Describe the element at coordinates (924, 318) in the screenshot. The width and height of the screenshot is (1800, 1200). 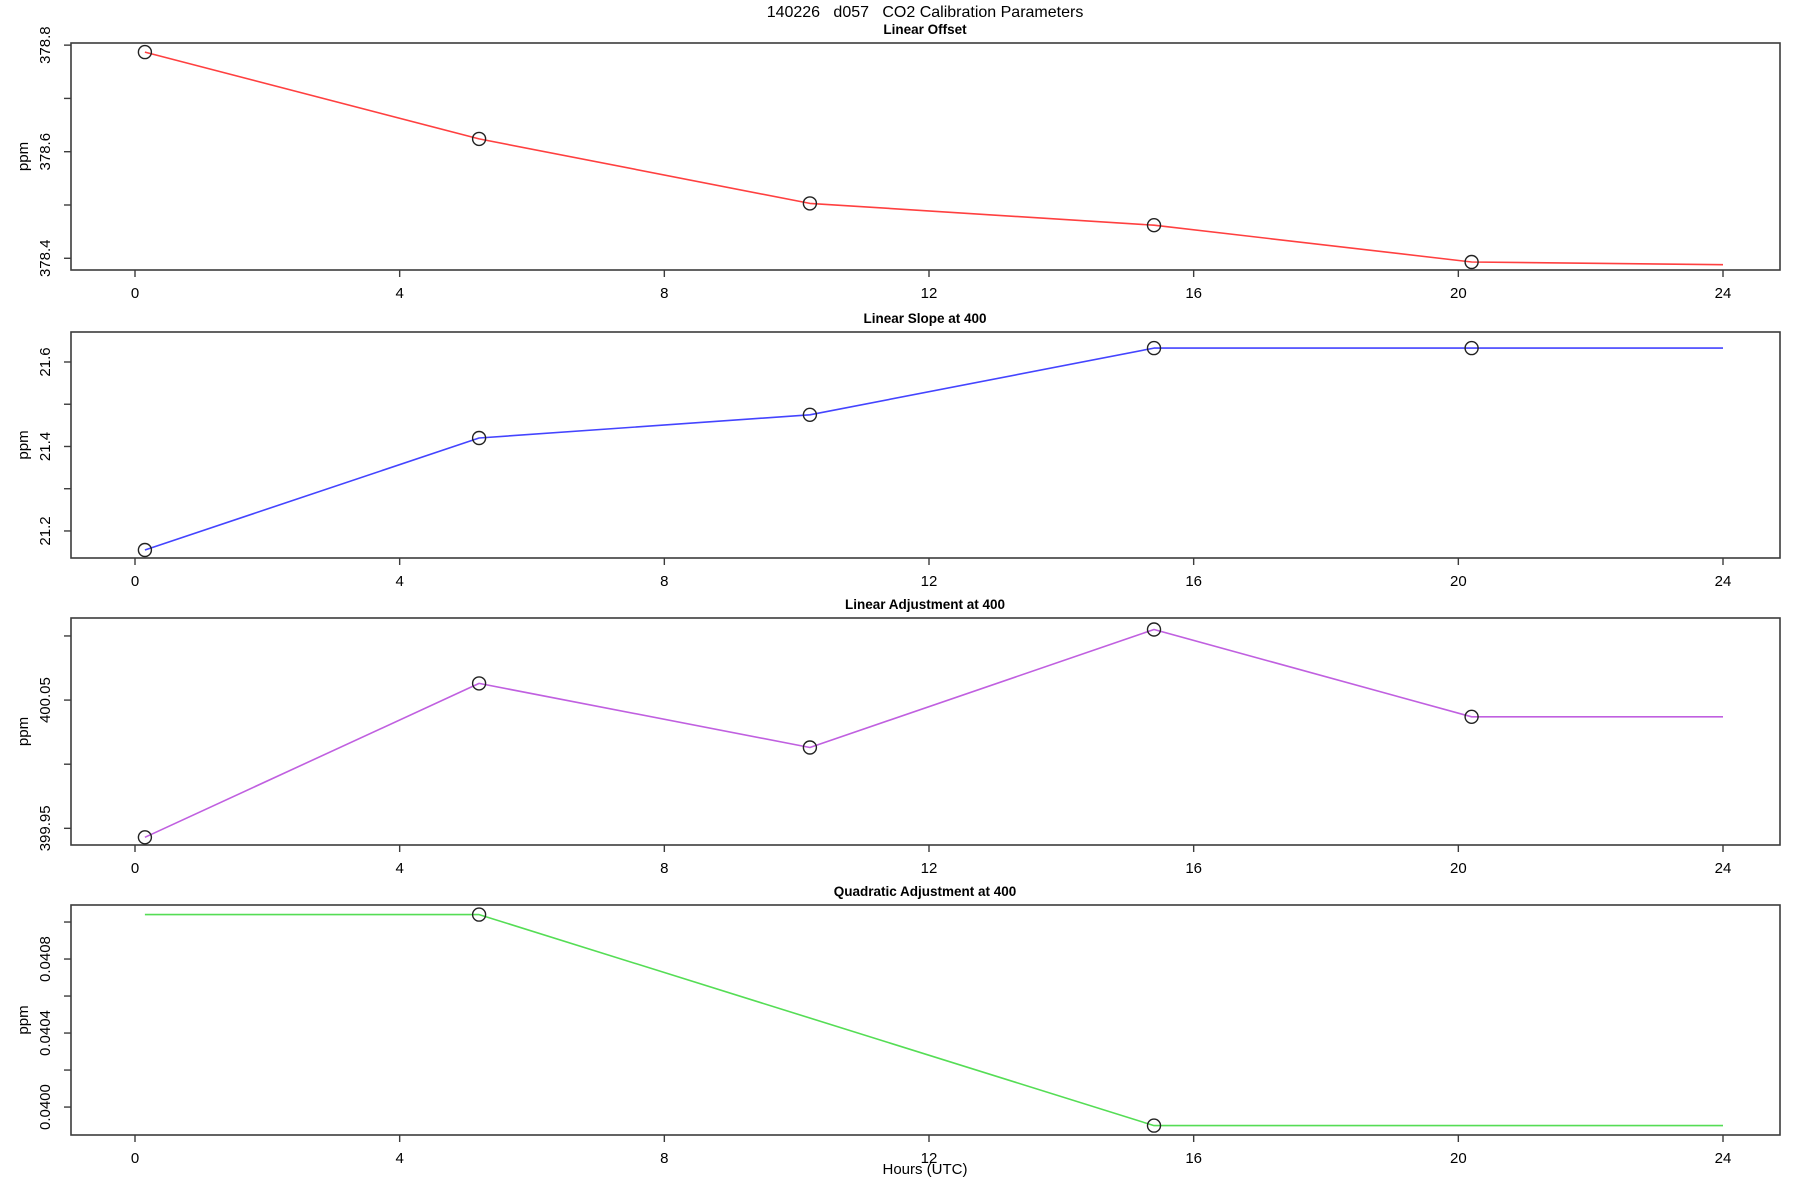
I see `panel-title: Linear Slope at 400` at that location.